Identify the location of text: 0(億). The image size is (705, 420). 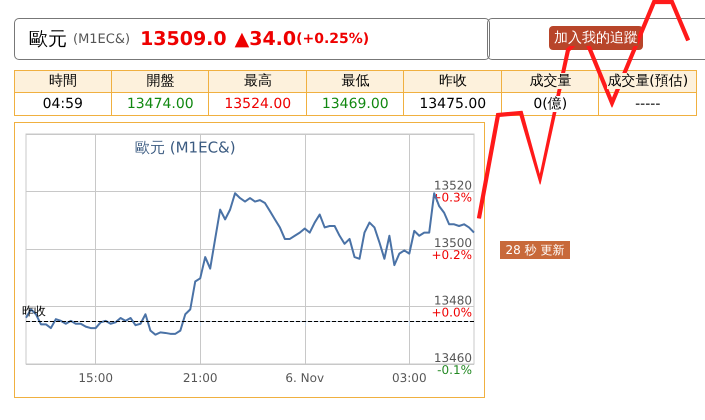
(550, 104).